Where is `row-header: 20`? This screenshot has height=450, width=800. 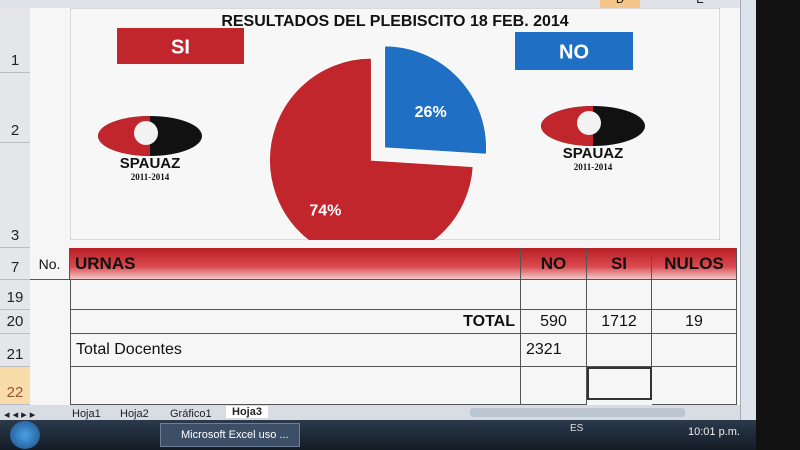
row-header: 20 is located at coordinates (15, 322).